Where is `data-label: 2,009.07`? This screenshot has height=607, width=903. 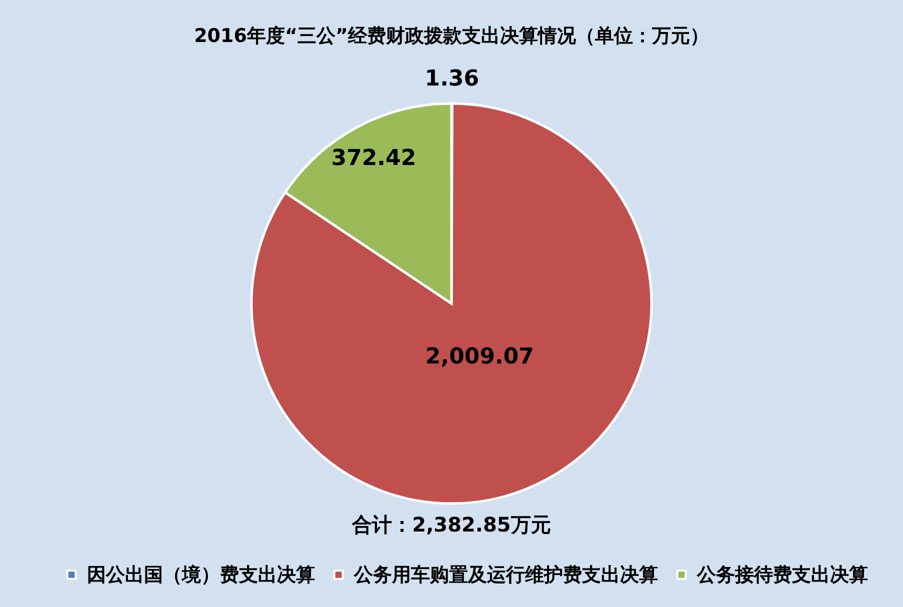
data-label: 2,009.07 is located at coordinates (479, 357).